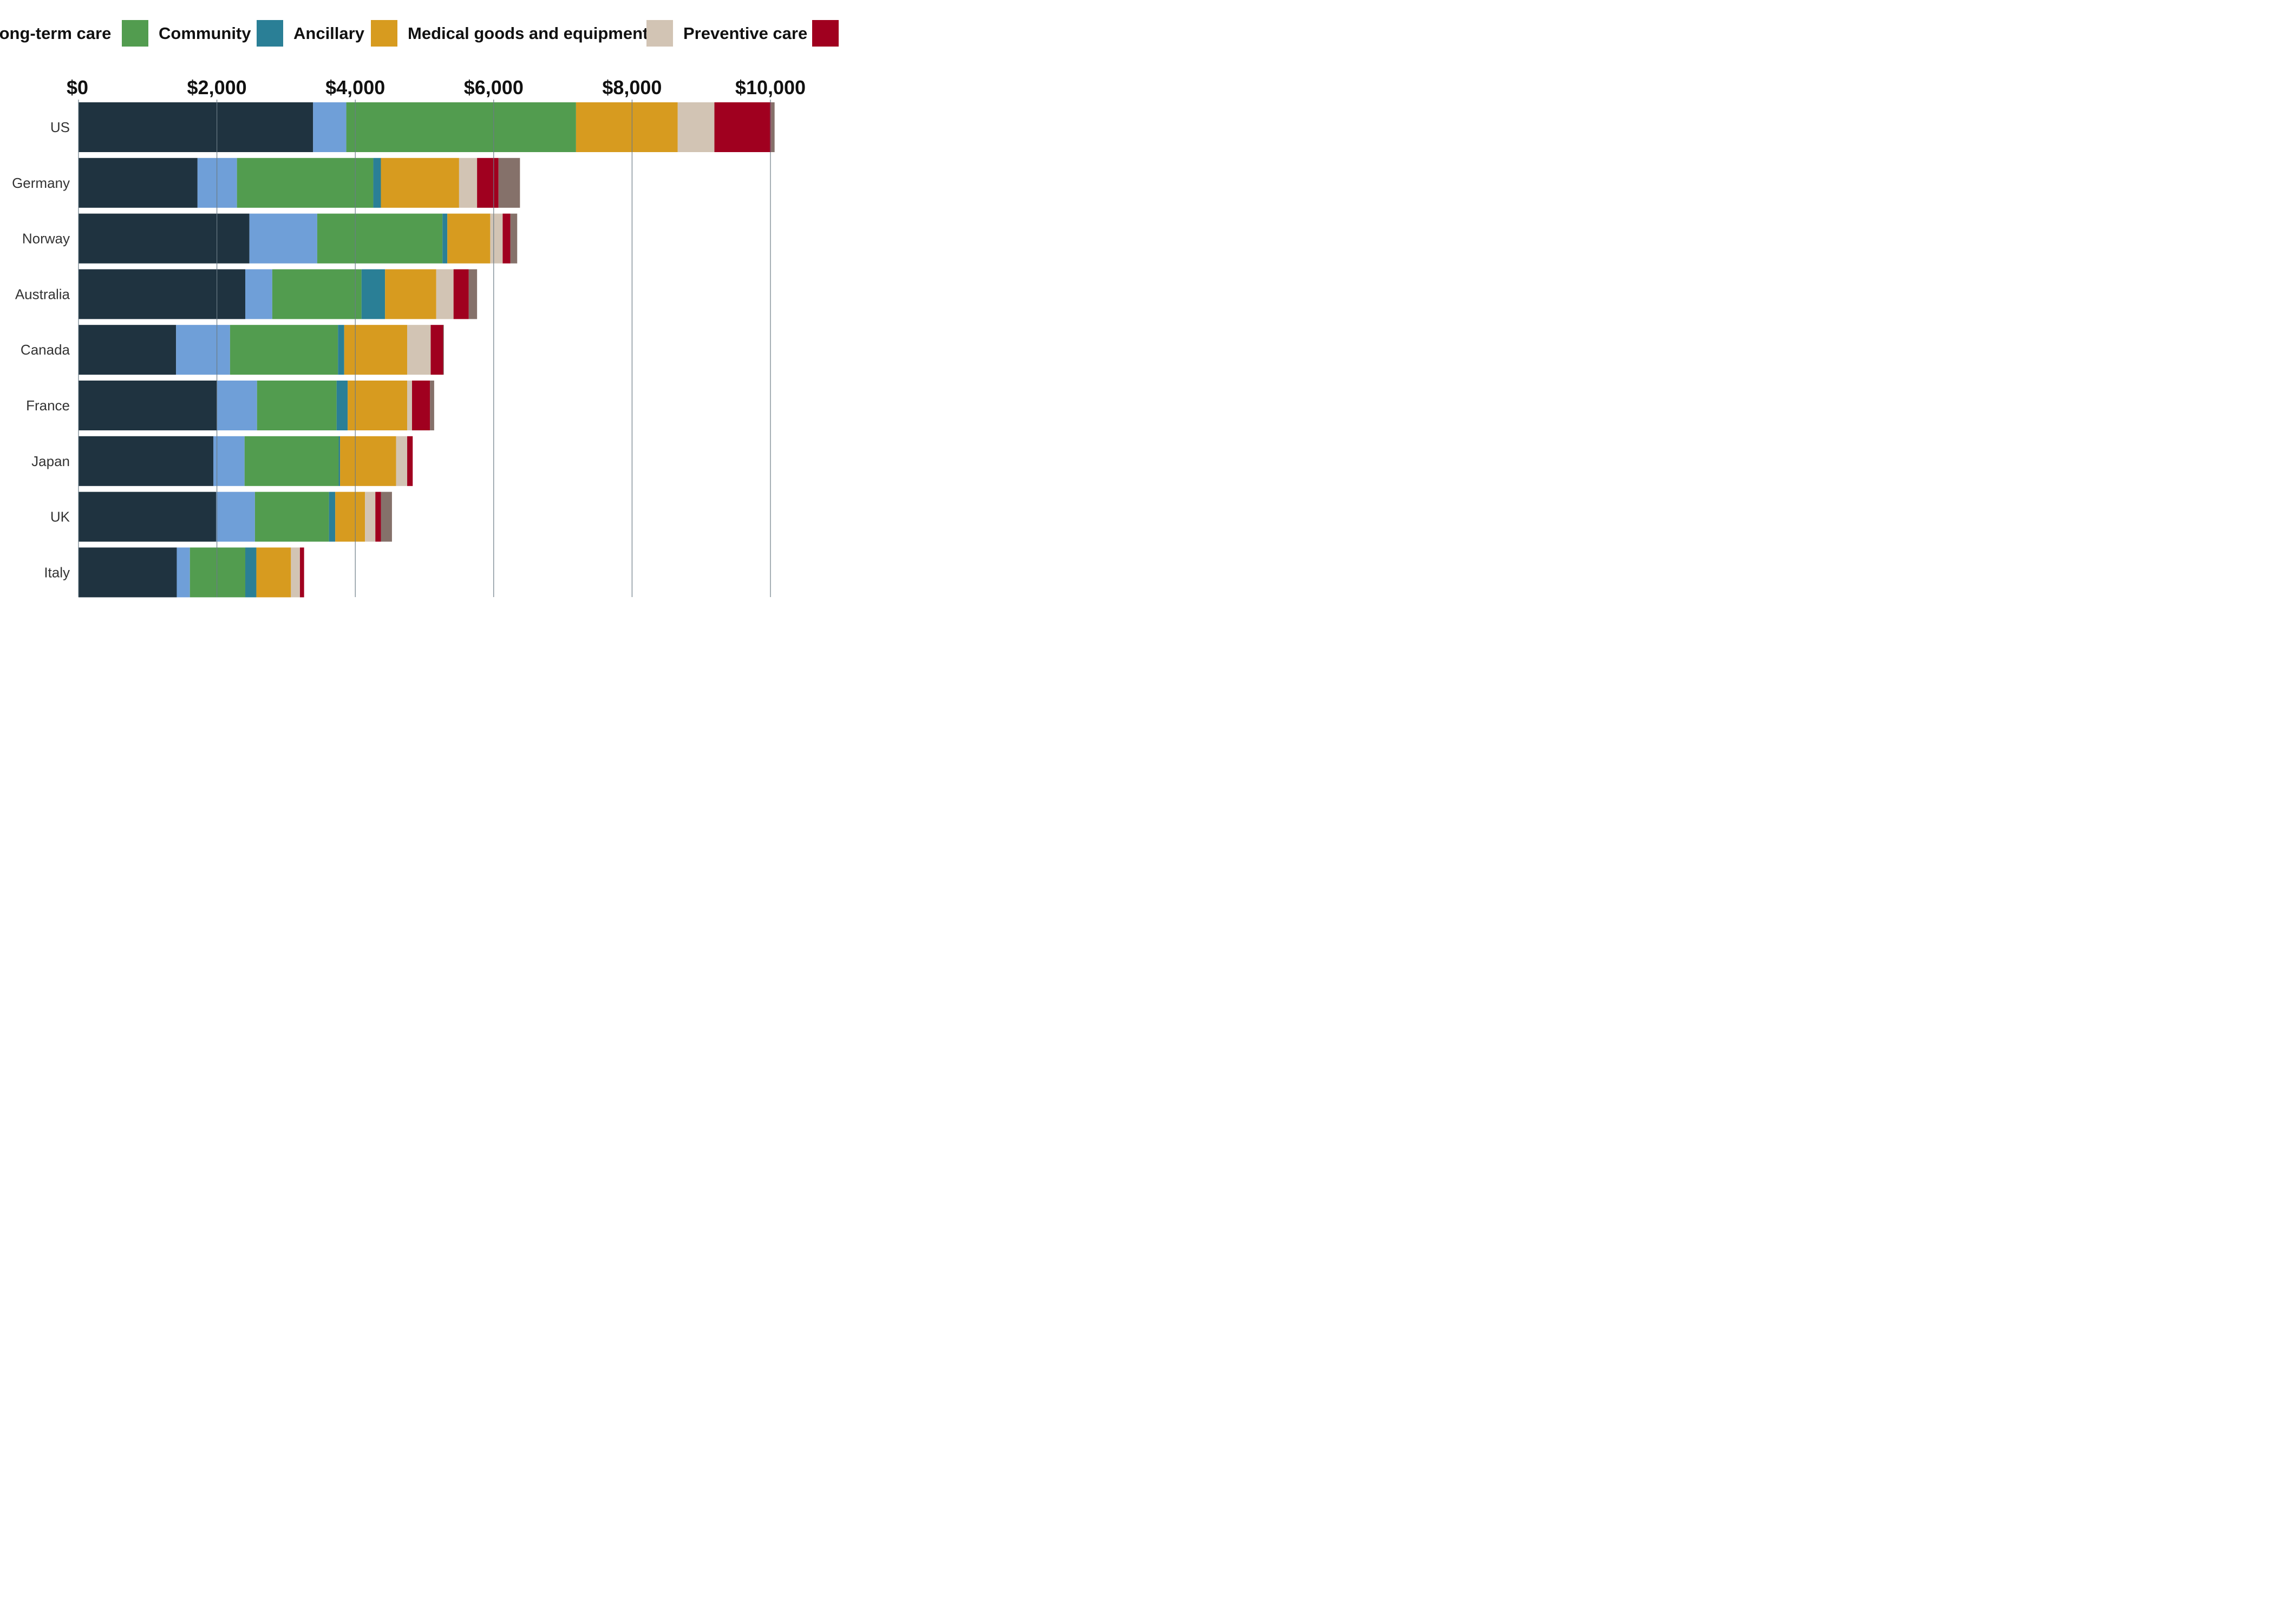 The width and height of the screenshot is (2274, 1624). Describe the element at coordinates (56, 33) in the screenshot. I see `legend-label: long-term care` at that location.